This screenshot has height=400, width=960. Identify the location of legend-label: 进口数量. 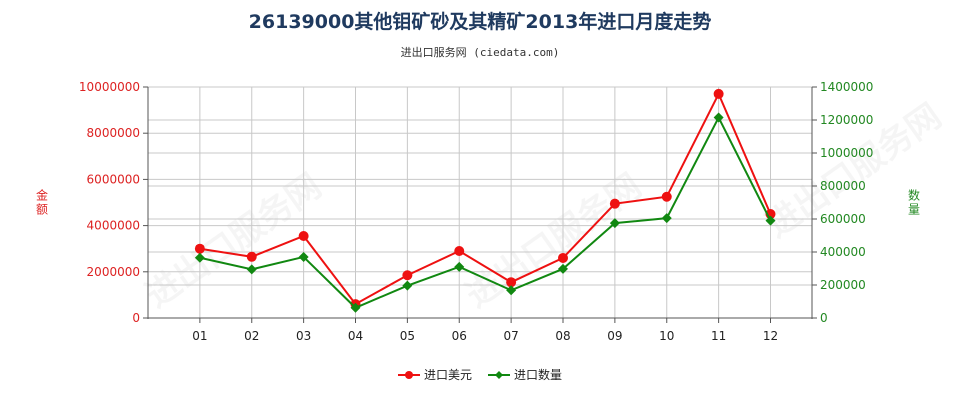
(538, 374).